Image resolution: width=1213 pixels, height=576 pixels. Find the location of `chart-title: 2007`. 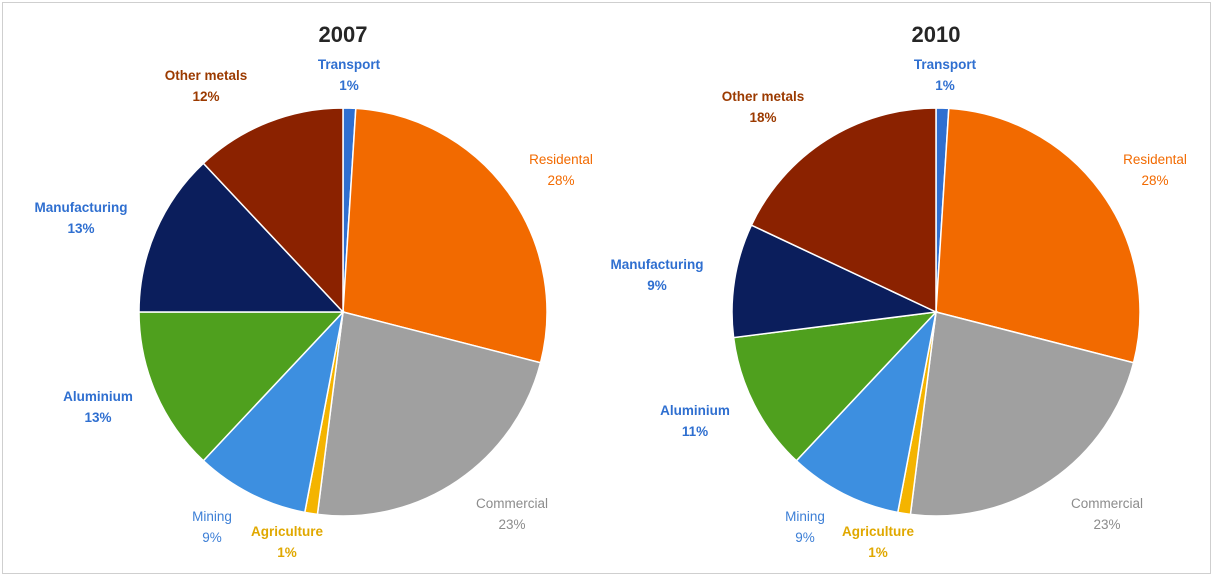

chart-title: 2007 is located at coordinates (343, 34).